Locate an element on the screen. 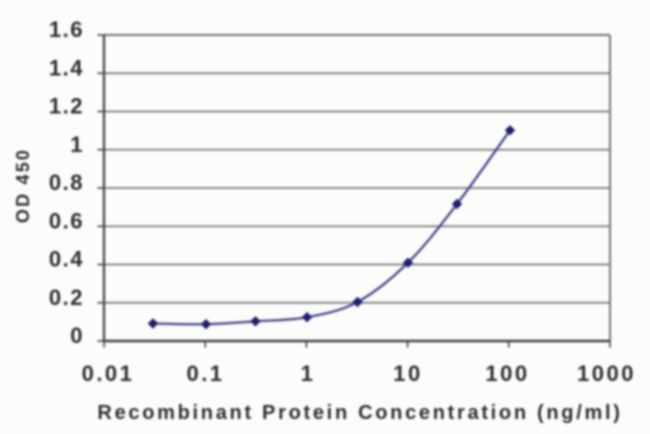 The image size is (650, 434). svg-text: 0.2 is located at coordinates (66, 297).